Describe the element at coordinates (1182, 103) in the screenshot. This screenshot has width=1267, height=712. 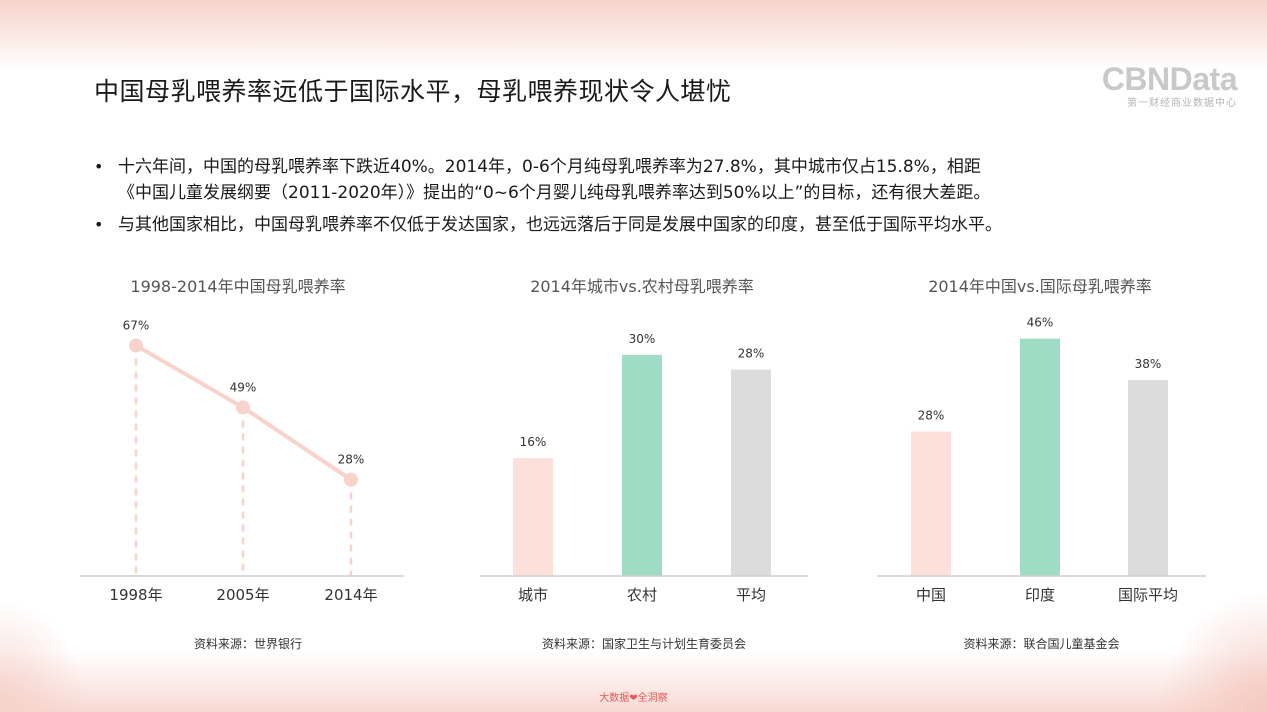
I see `logo-tagline: 第一财经商业数据中心` at that location.